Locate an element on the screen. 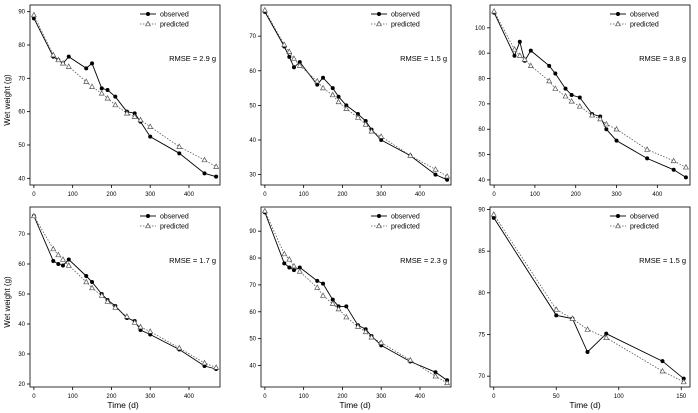  y-tick-label: 40 is located at coordinates (21, 179).